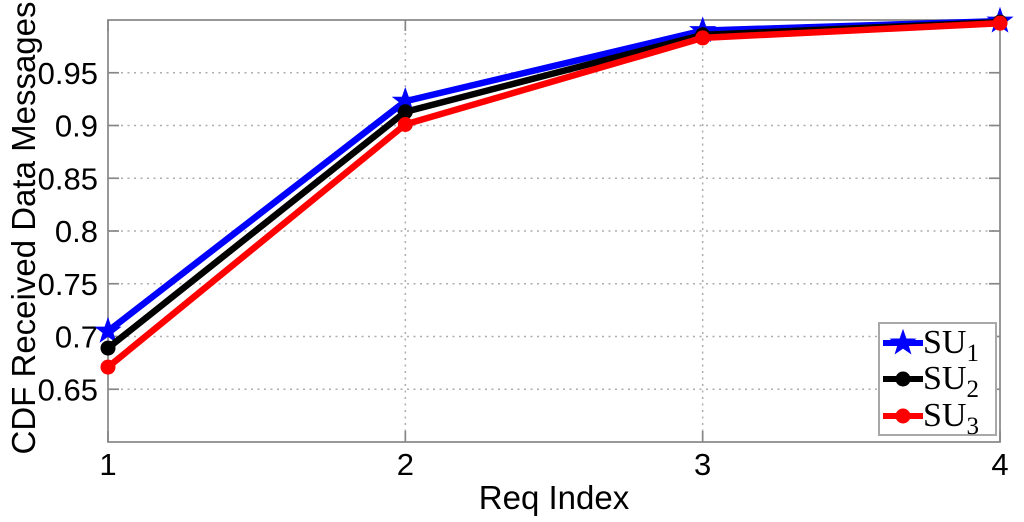  Describe the element at coordinates (999, 464) in the screenshot. I see `x-tick-label: 4` at that location.